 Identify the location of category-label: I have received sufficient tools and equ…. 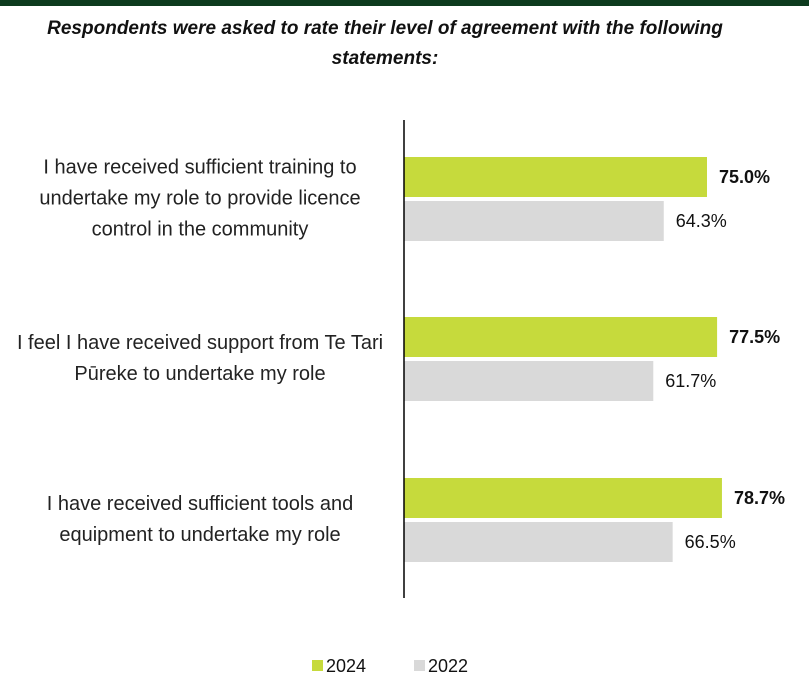
(200, 519).